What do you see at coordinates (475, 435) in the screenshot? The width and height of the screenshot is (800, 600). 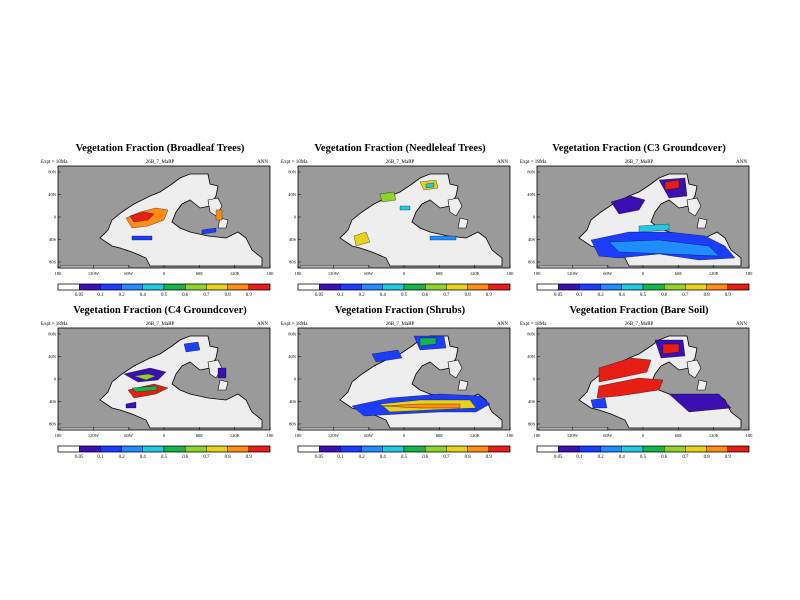 I see `lon-tick-label: 120E` at bounding box center [475, 435].